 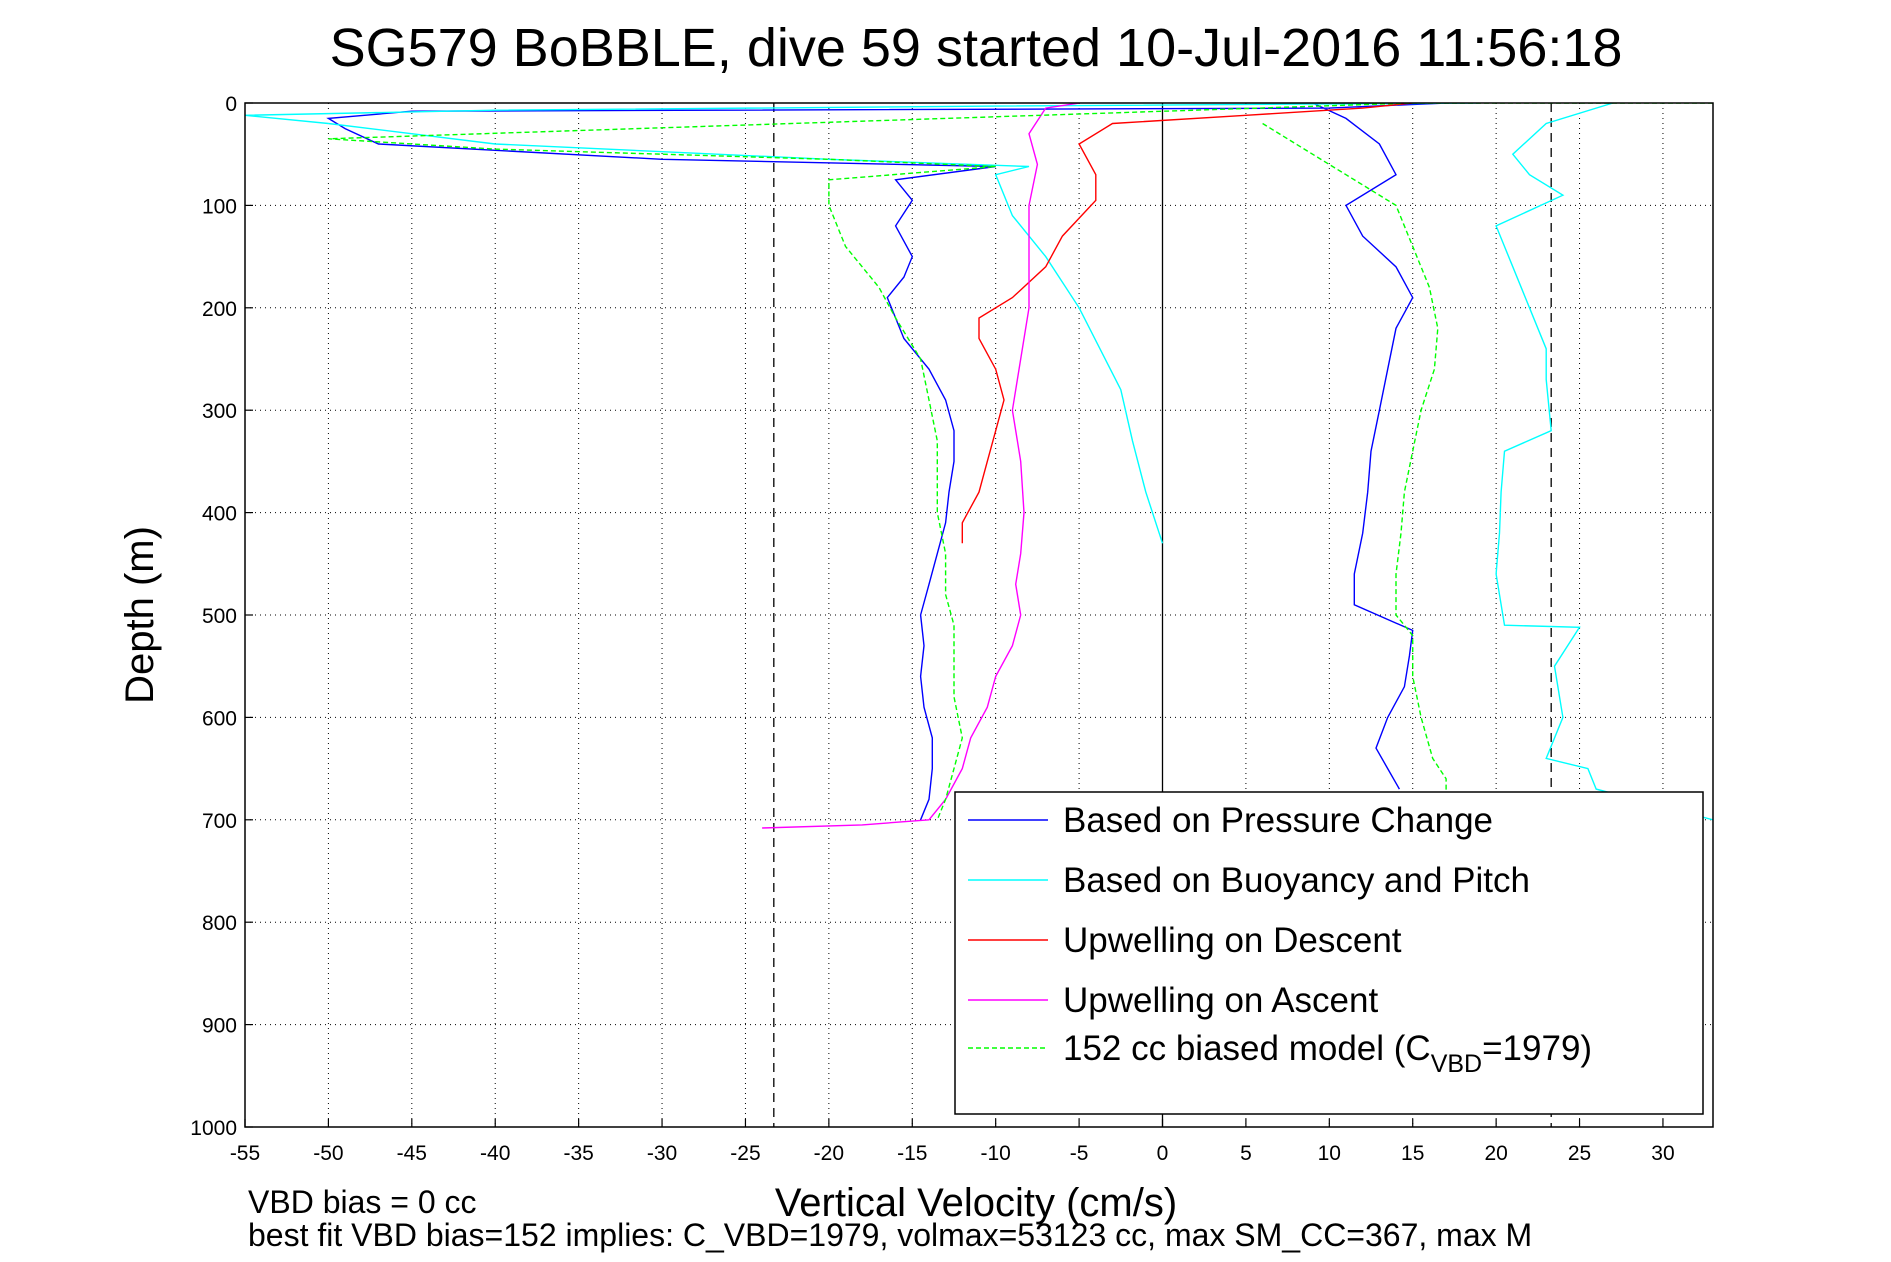 I want to click on y-axis-label: Depth (m), so click(x=140, y=615).